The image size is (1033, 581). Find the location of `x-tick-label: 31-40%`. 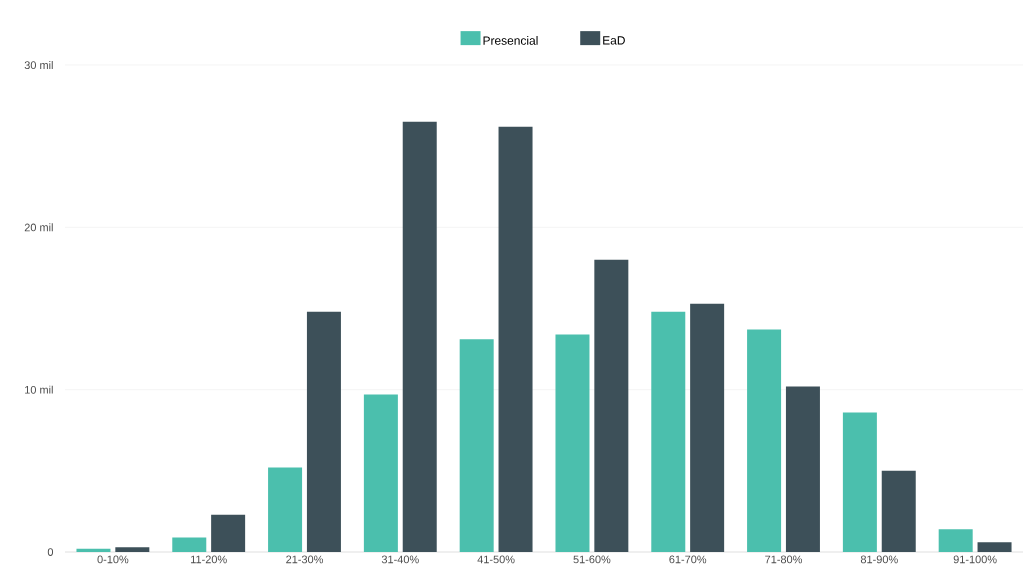

x-tick-label: 31-40% is located at coordinates (400, 559).